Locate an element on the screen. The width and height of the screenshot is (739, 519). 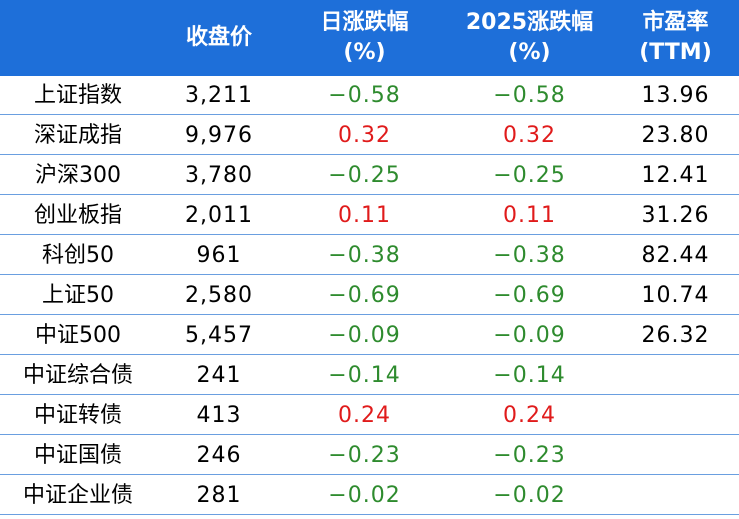
pe-ttm: 13.96 is located at coordinates (675, 95).